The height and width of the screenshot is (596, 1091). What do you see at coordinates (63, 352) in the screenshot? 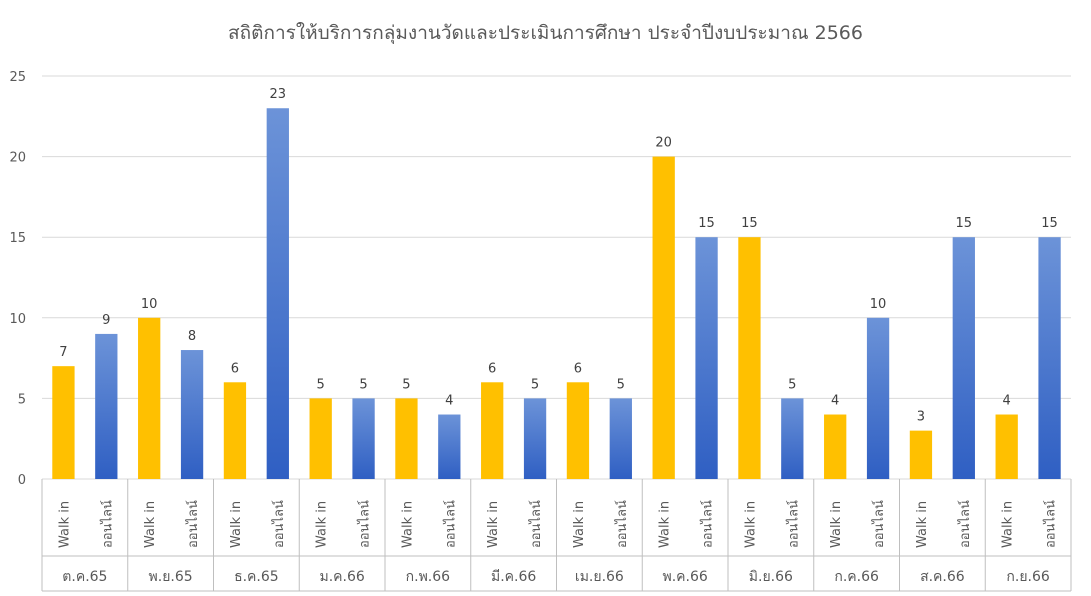
I see `data-label: 7` at bounding box center [63, 352].